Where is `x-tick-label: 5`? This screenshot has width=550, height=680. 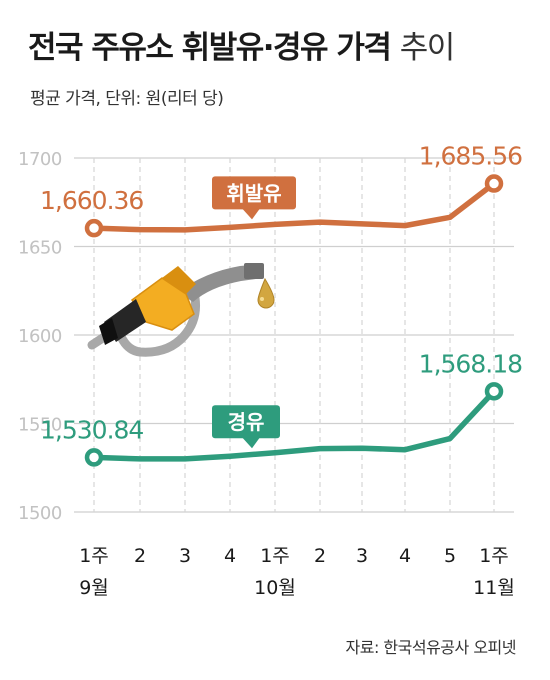 x-tick-label: 5 is located at coordinates (450, 556).